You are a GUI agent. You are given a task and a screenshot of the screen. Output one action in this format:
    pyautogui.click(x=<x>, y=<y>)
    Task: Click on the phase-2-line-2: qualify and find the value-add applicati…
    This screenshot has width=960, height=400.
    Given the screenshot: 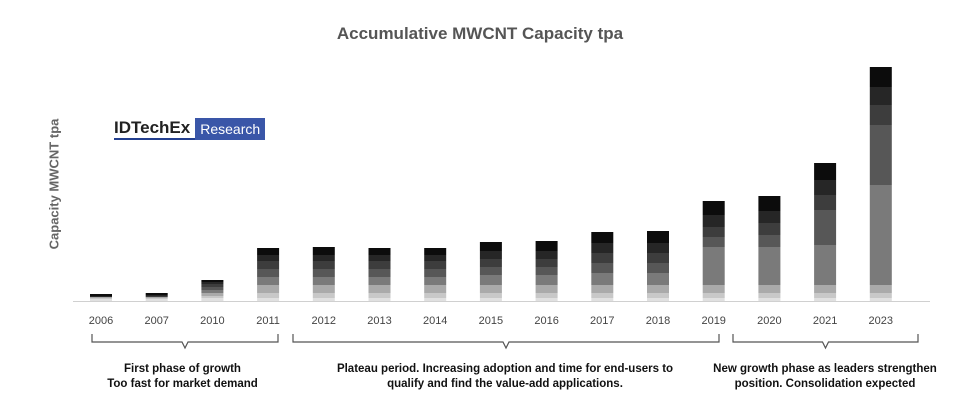 What is the action you would take?
    pyautogui.click(x=505, y=384)
    